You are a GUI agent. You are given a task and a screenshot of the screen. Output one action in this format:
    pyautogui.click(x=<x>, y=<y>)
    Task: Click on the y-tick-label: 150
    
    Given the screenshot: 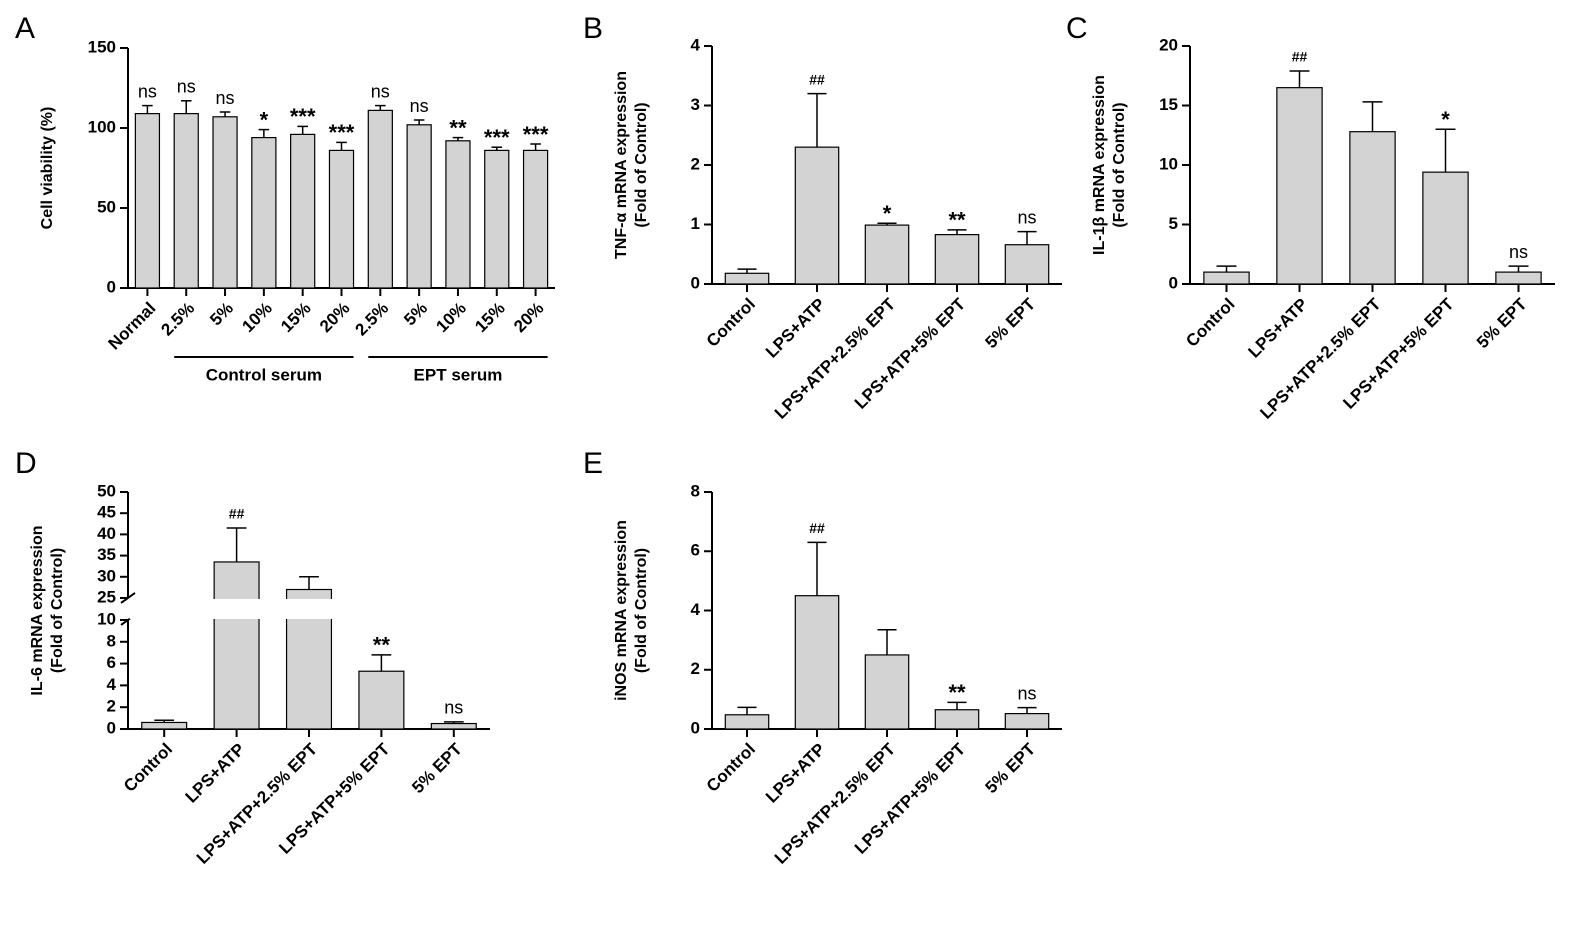 What is the action you would take?
    pyautogui.click(x=102, y=46)
    